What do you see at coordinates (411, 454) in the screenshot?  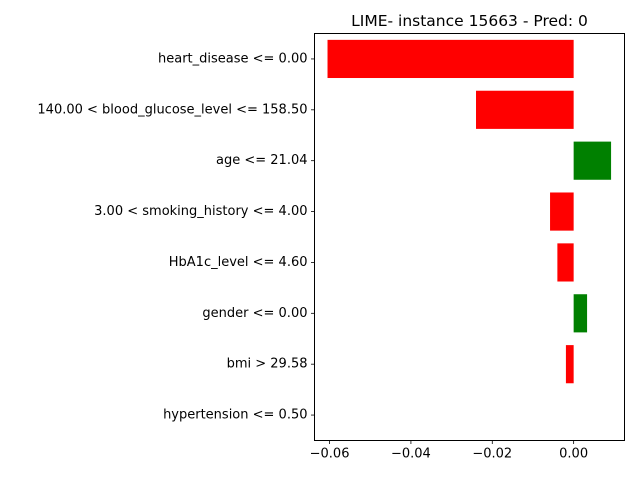 I see `x-tick-label: −0.04` at bounding box center [411, 454].